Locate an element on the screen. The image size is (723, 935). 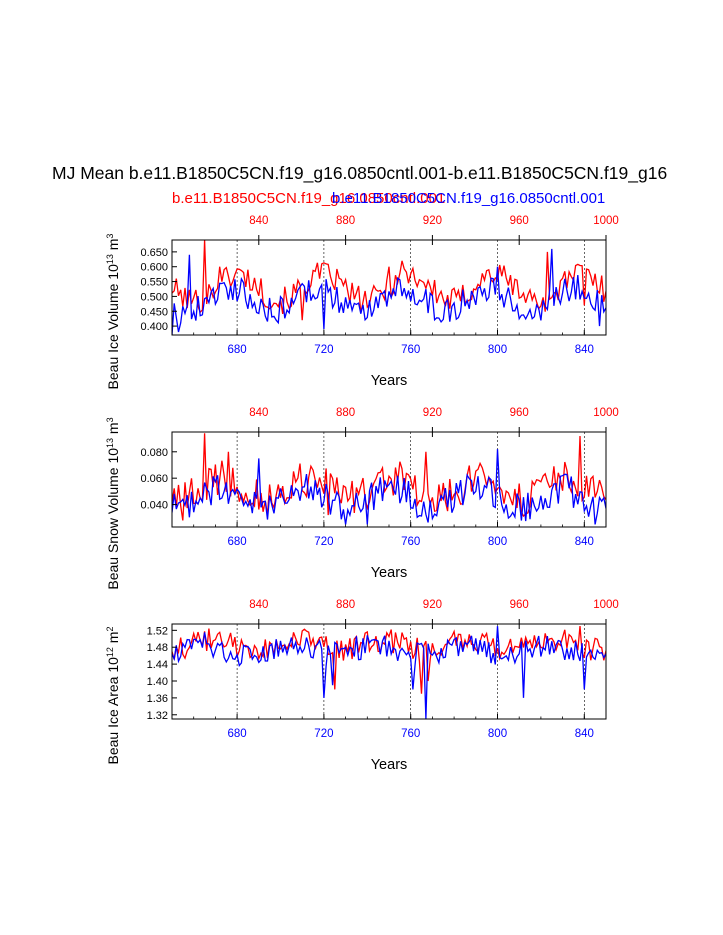
y-tick-label: 0.400 is located at coordinates (154, 327).